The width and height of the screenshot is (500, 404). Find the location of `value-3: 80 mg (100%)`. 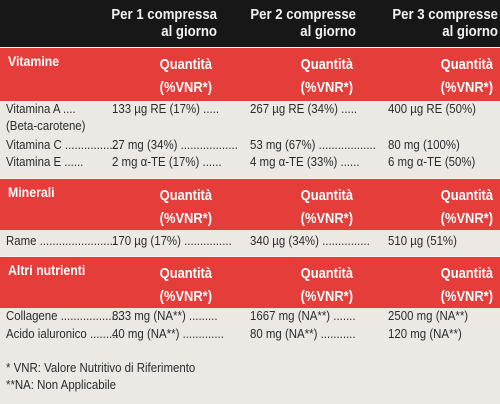

value-3: 80 mg (100%) is located at coordinates (424, 144).